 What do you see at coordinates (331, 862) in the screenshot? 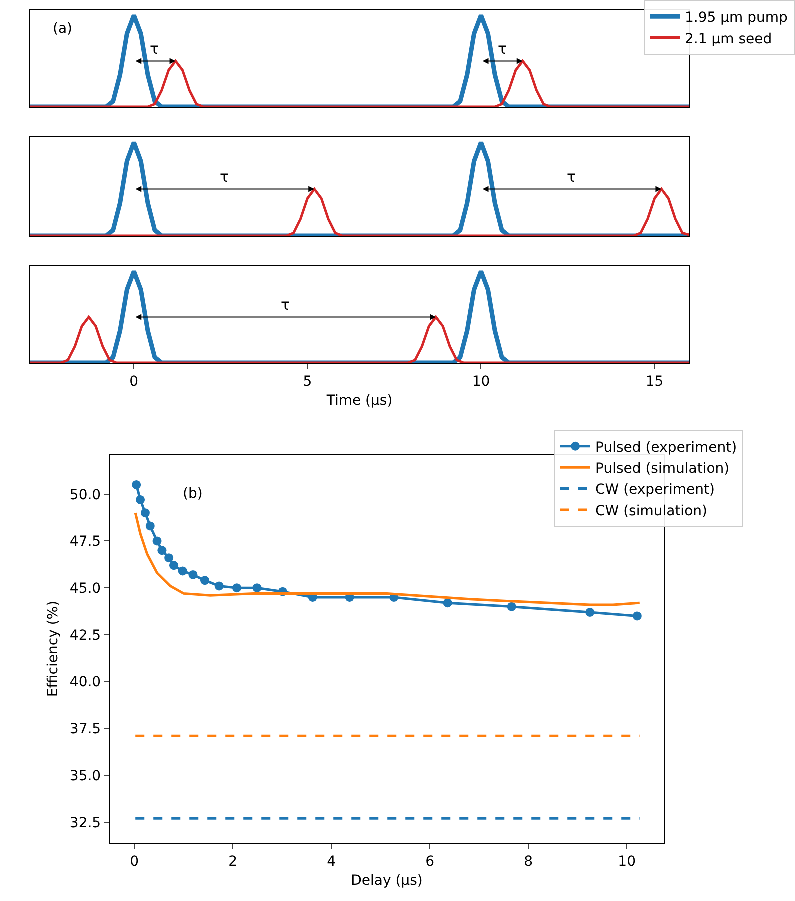
I see `x-tick-label: 4` at bounding box center [331, 862].